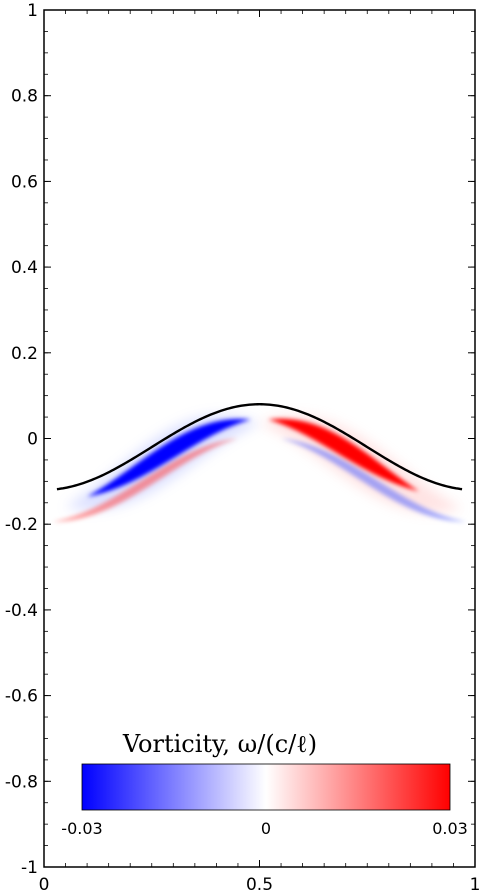 This screenshot has width=483, height=894. Describe the element at coordinates (21, 611) in the screenshot. I see `y-tick-label: -0.4` at that location.